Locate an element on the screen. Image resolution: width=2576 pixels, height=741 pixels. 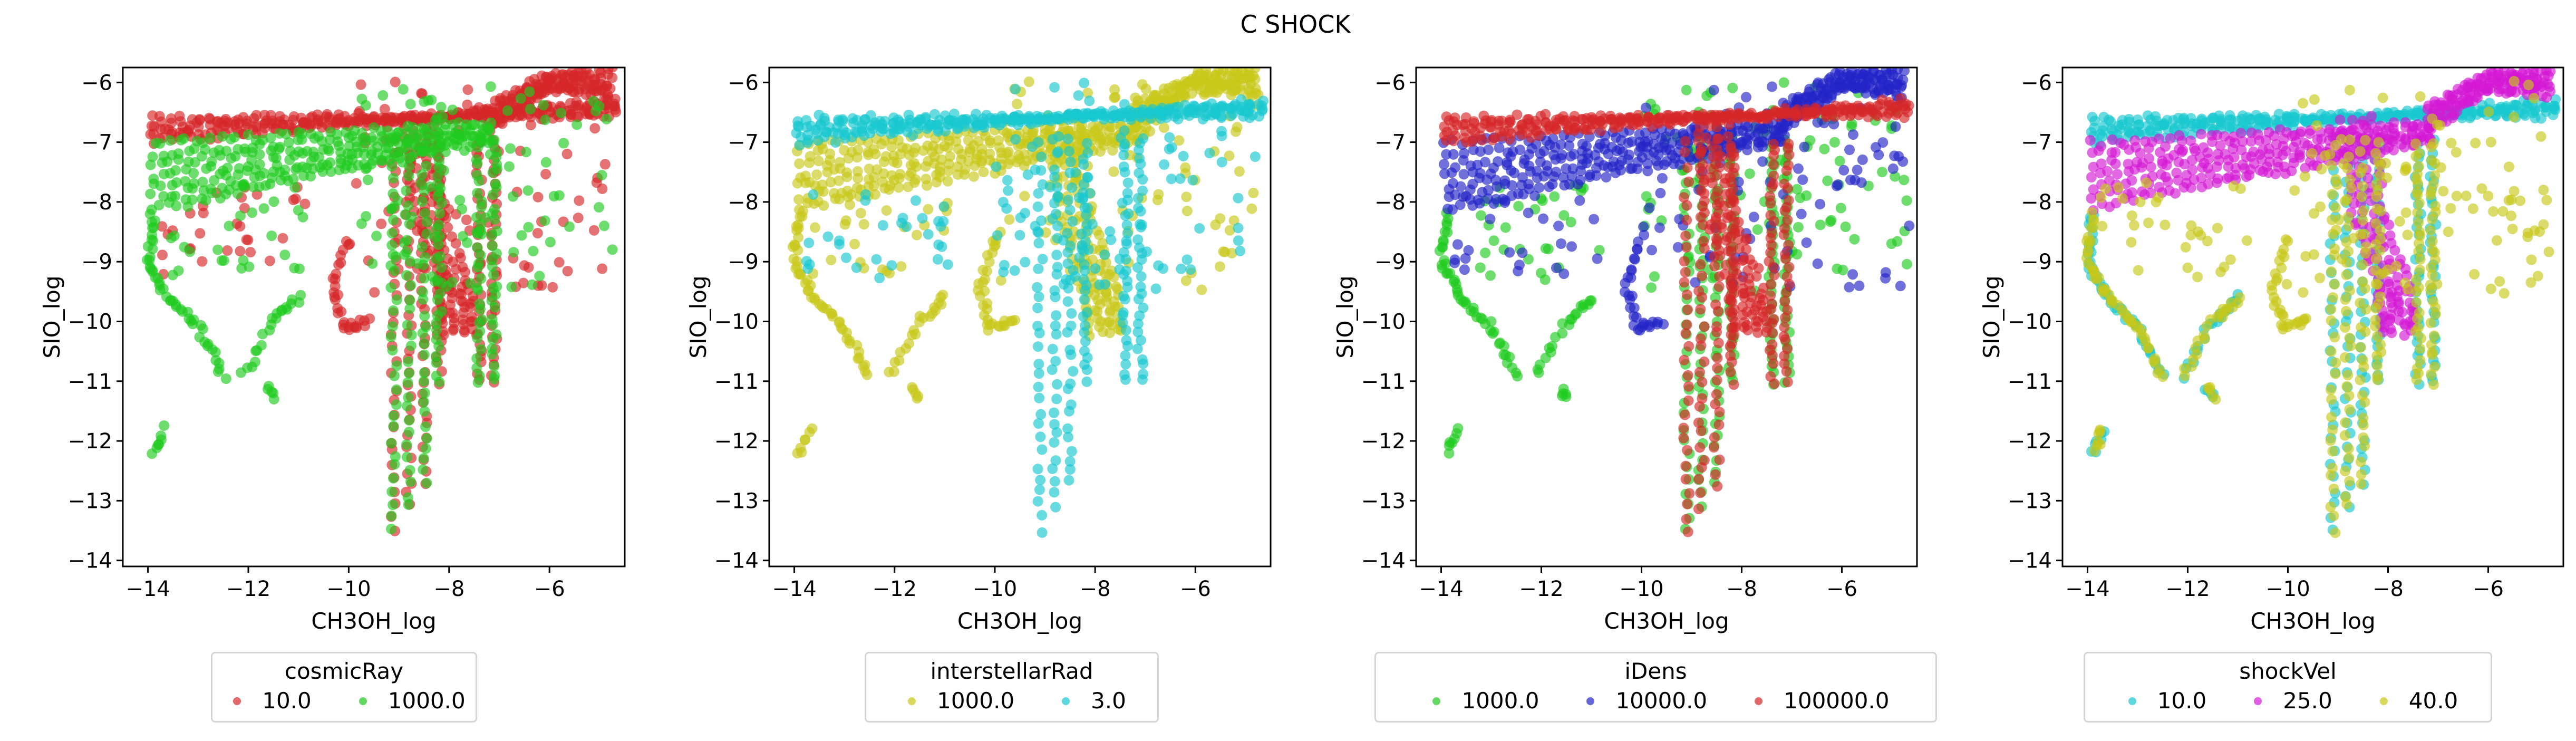
y-tick-label: −14 is located at coordinates (1383, 561).